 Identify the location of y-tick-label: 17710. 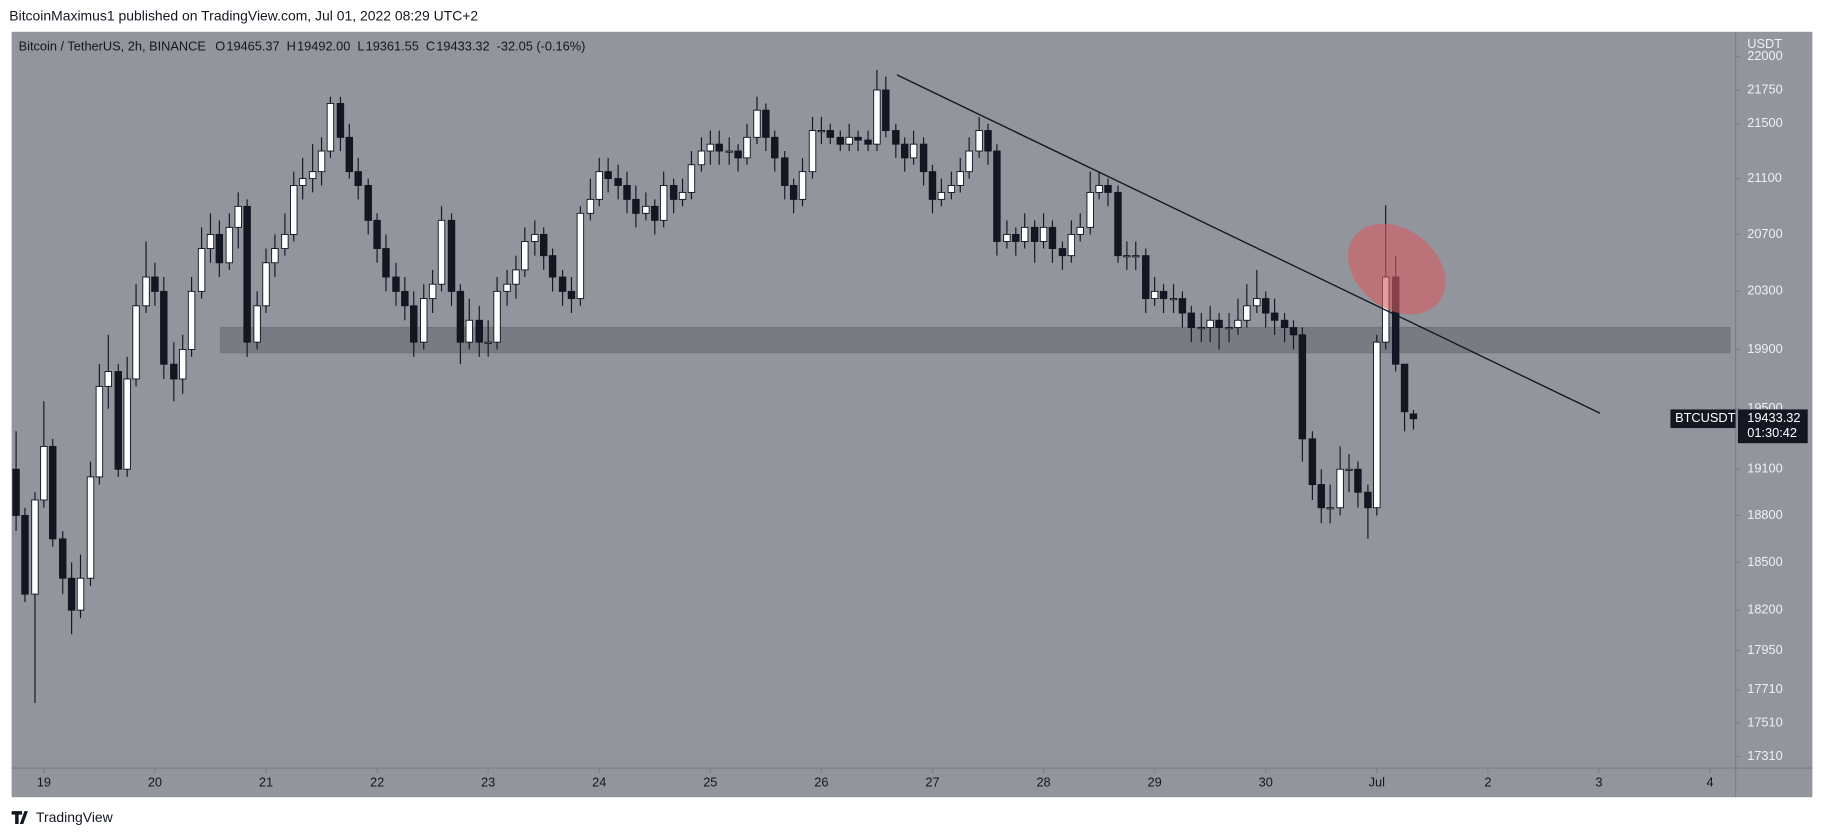
(1765, 688).